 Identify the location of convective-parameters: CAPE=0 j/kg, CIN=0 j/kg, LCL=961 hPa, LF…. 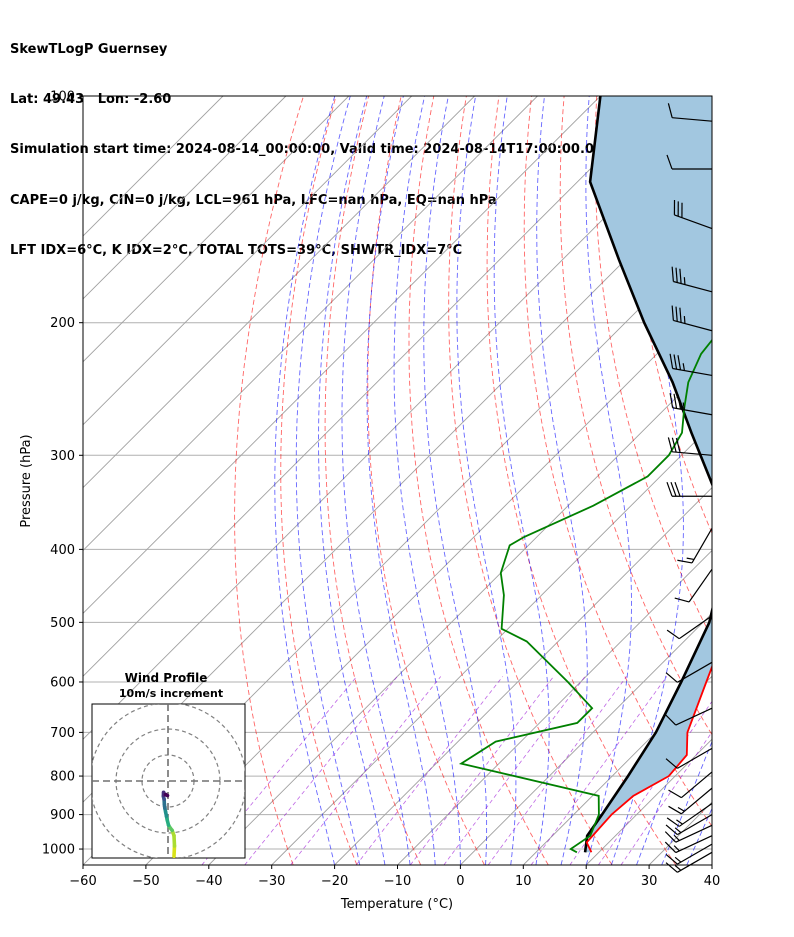
(253, 200).